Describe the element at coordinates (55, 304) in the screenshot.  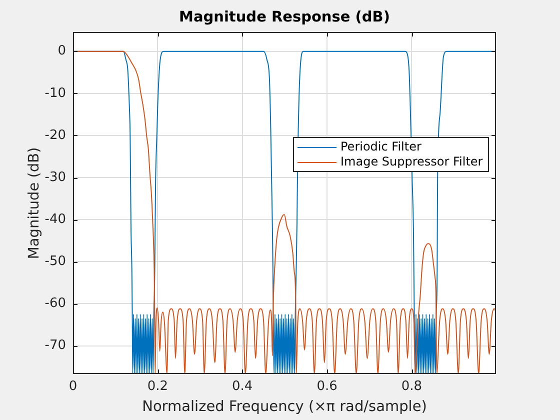
I see `y-tick-label: -60` at that location.